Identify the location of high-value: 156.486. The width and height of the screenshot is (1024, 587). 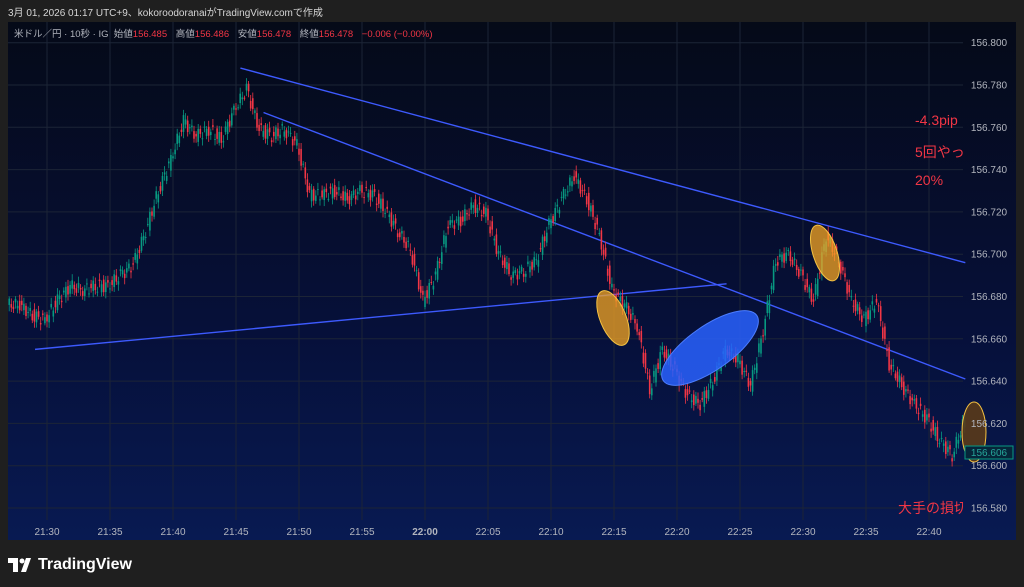
(212, 34).